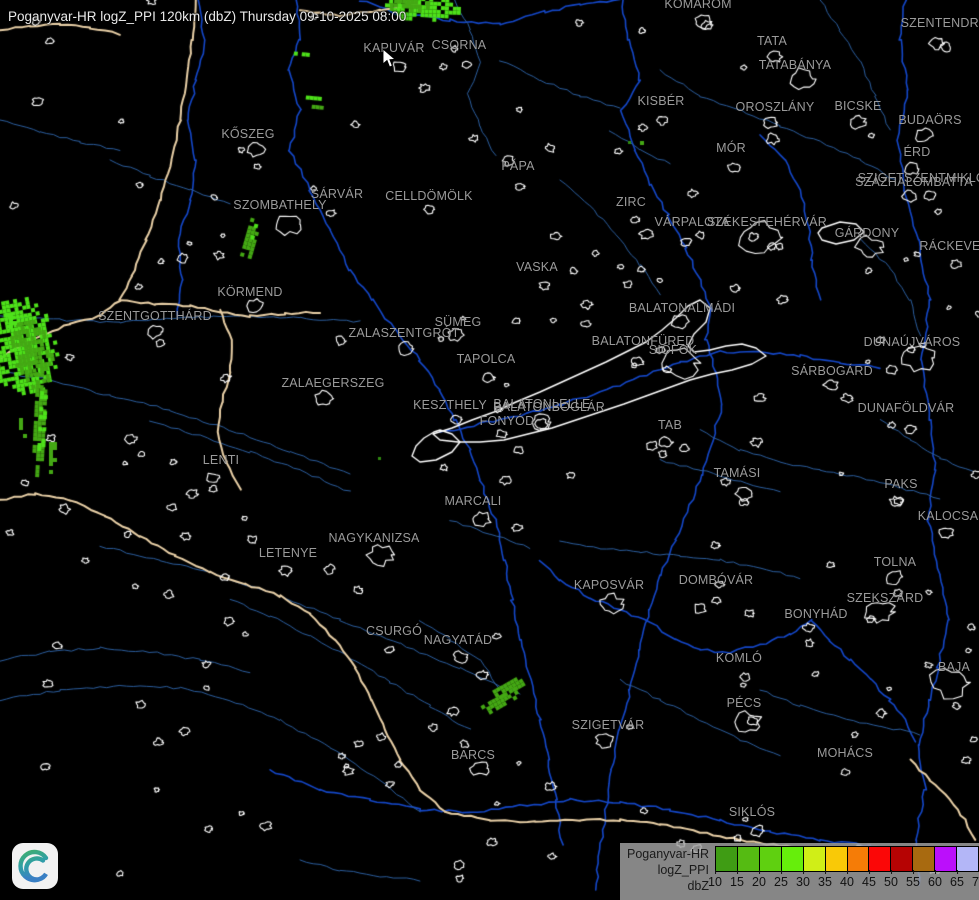 The width and height of the screenshot is (979, 900). I want to click on spiral-logo, so click(35, 866).